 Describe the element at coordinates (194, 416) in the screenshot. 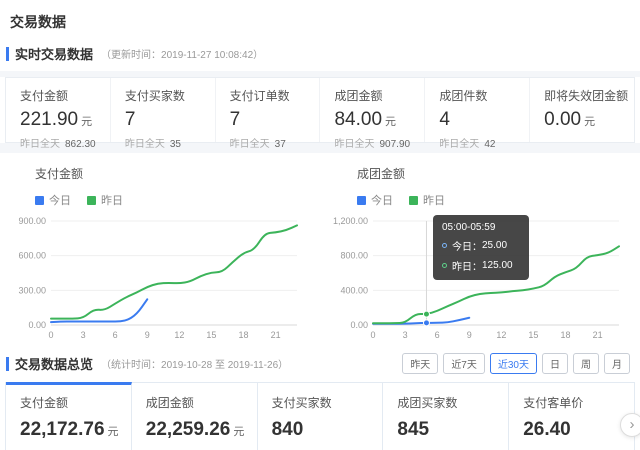

I see `overview-card-group-amount: 成团金额 22,259.26元 较前30天6.73%⬆` at that location.